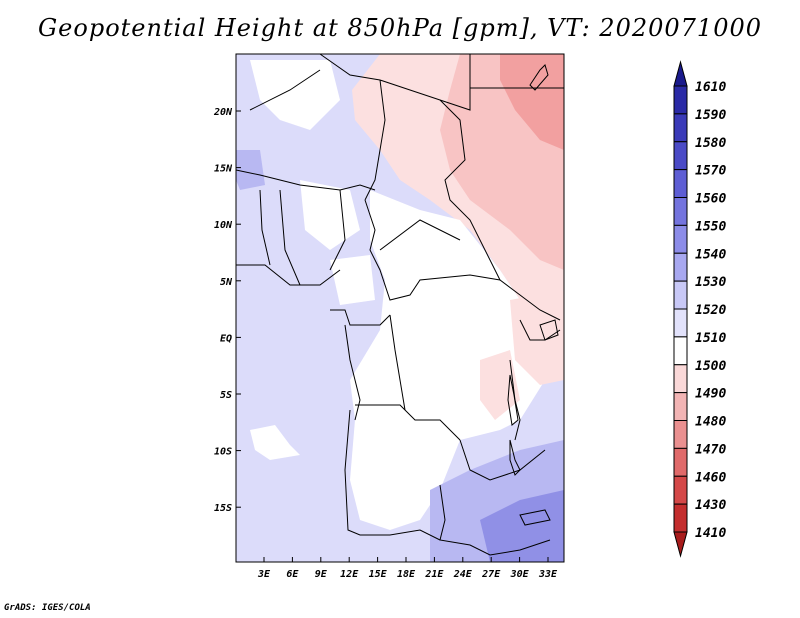  What do you see at coordinates (710, 338) in the screenshot?
I see `colorbar-label: 1510` at bounding box center [710, 338].